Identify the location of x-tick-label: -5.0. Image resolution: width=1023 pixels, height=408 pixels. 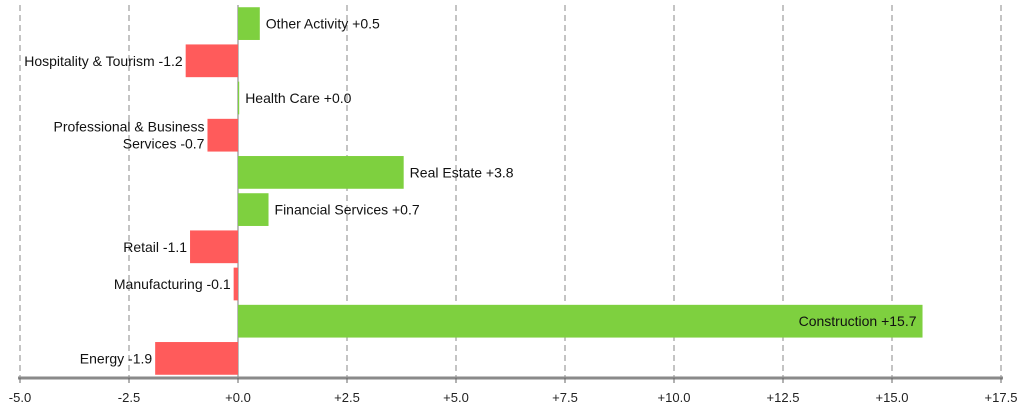
(20, 397).